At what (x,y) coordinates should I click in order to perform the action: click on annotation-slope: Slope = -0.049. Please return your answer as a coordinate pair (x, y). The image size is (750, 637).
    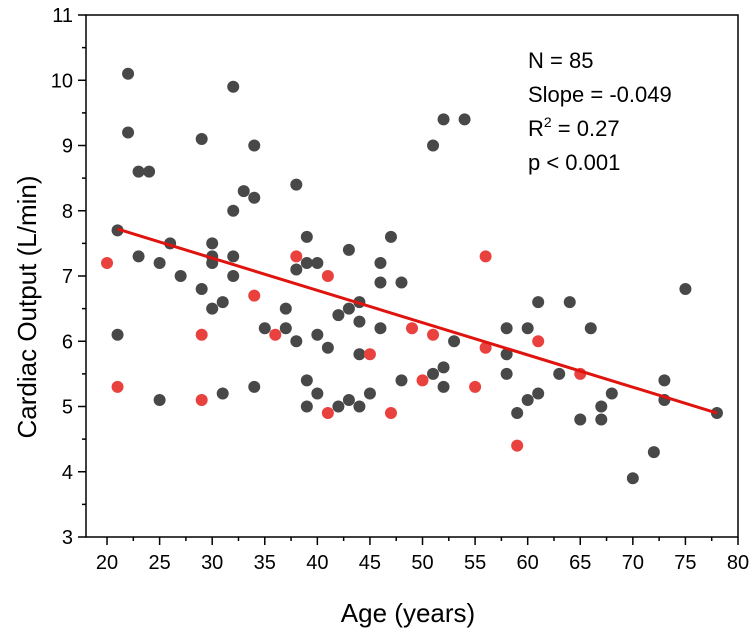
    Looking at the image, I should click on (600, 94).